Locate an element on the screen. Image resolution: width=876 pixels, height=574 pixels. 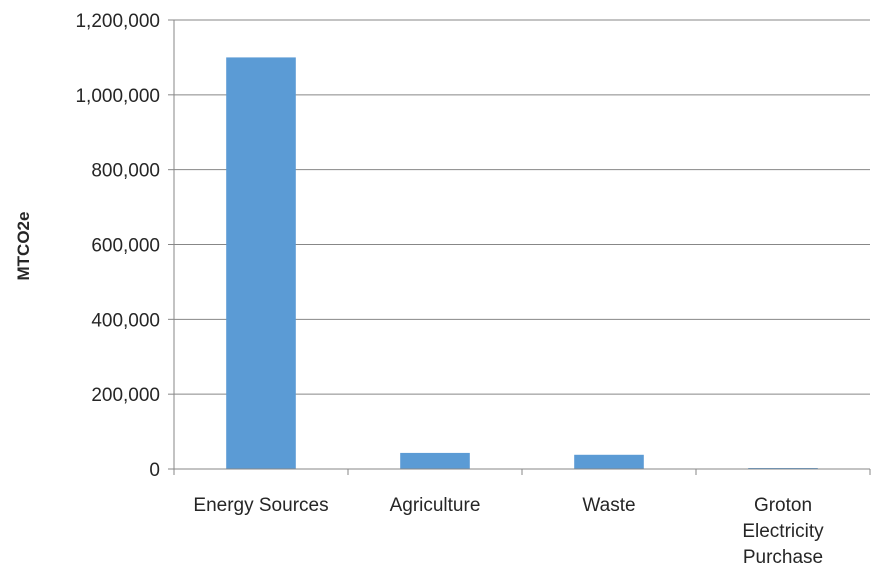
y-tick-label: 400,000 is located at coordinates (125, 320).